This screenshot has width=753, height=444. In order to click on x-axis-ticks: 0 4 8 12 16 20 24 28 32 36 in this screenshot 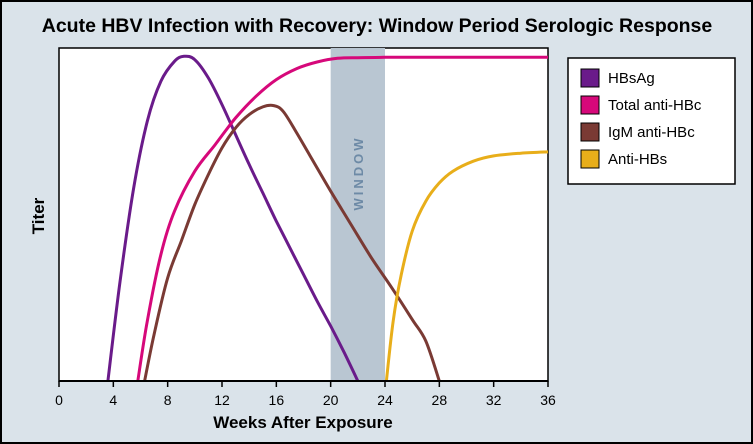, I will do `click(305, 394)`.